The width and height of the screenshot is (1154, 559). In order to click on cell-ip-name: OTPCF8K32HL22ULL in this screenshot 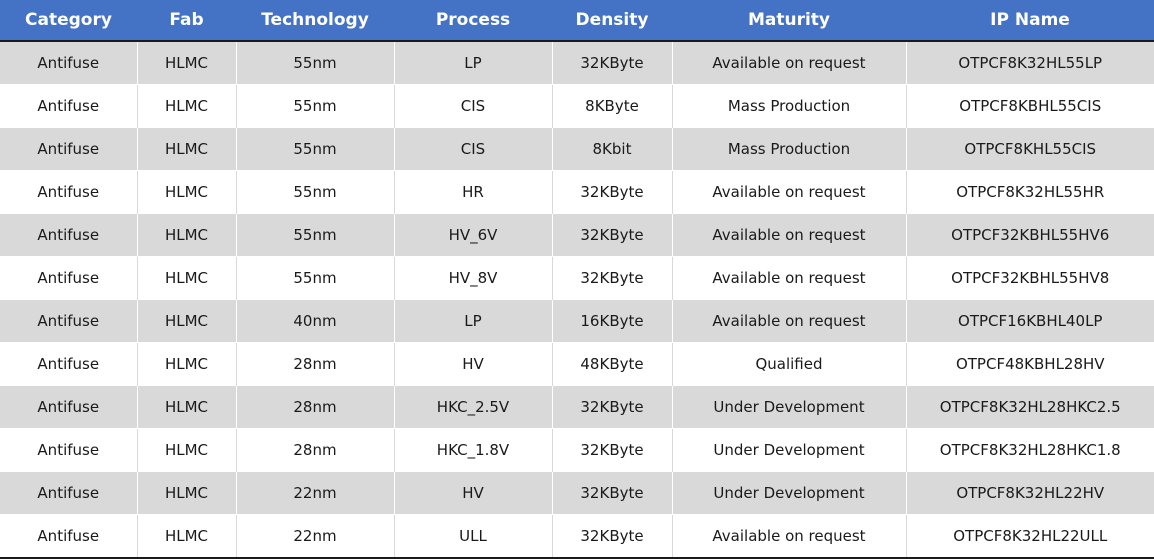, I will do `click(1029, 536)`.